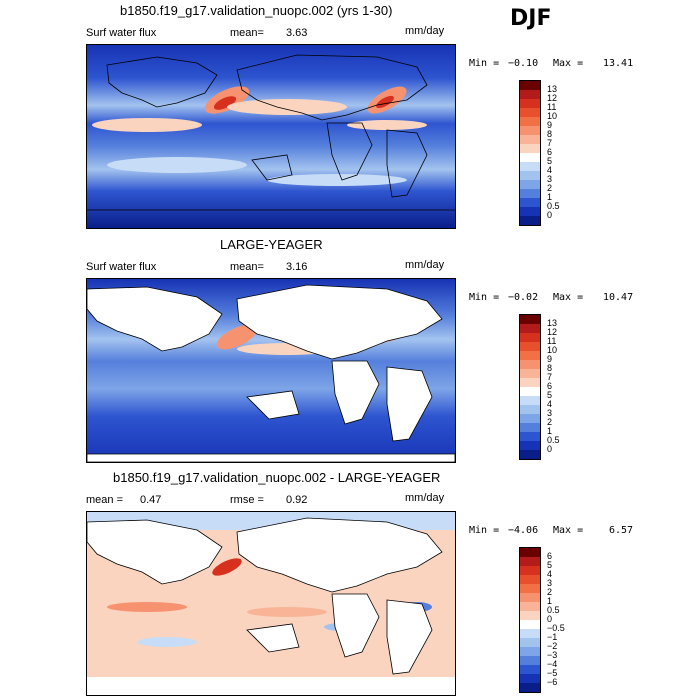 The height and width of the screenshot is (700, 700). Describe the element at coordinates (484, 297) in the screenshot. I see `panel-2-min-label: Min =` at that location.